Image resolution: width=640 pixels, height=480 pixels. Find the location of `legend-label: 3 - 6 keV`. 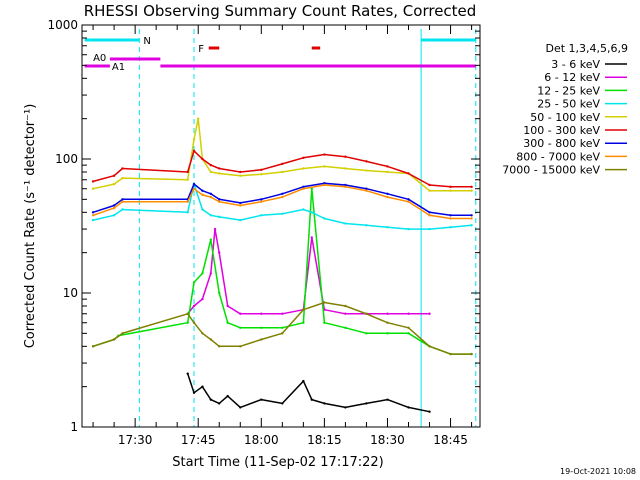

legend-label: 3 - 6 keV is located at coordinates (575, 64).